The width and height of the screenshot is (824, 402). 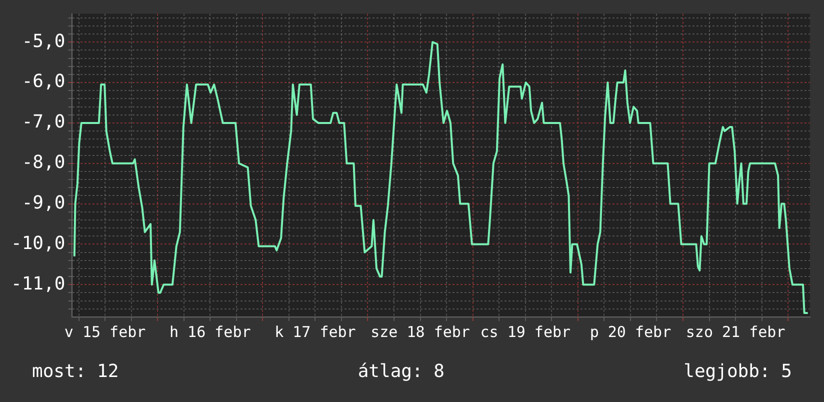 I want to click on text: most: 12, so click(x=75, y=371).